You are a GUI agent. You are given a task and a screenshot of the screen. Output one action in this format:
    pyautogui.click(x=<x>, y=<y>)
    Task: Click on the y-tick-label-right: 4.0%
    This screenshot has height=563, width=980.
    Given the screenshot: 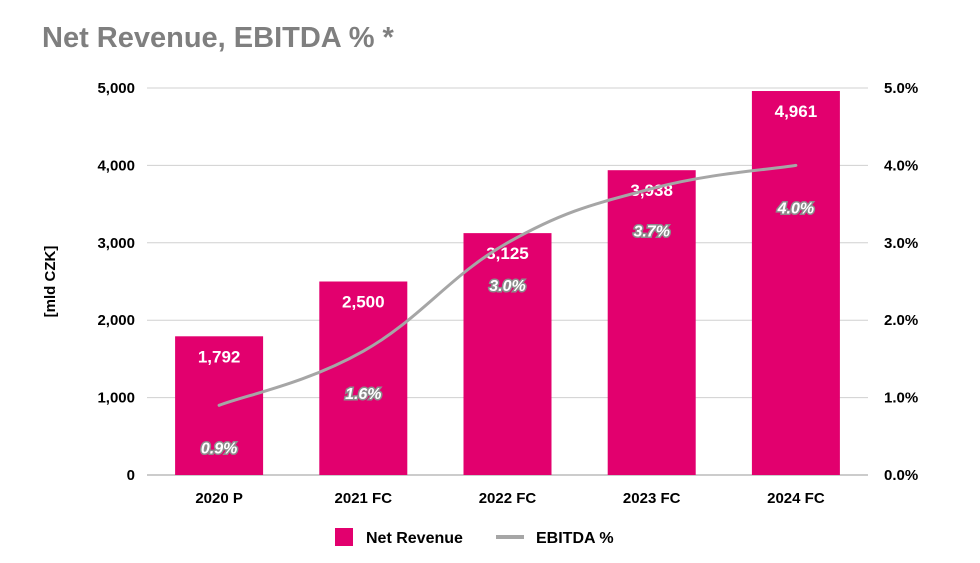 What is the action you would take?
    pyautogui.click(x=901, y=165)
    